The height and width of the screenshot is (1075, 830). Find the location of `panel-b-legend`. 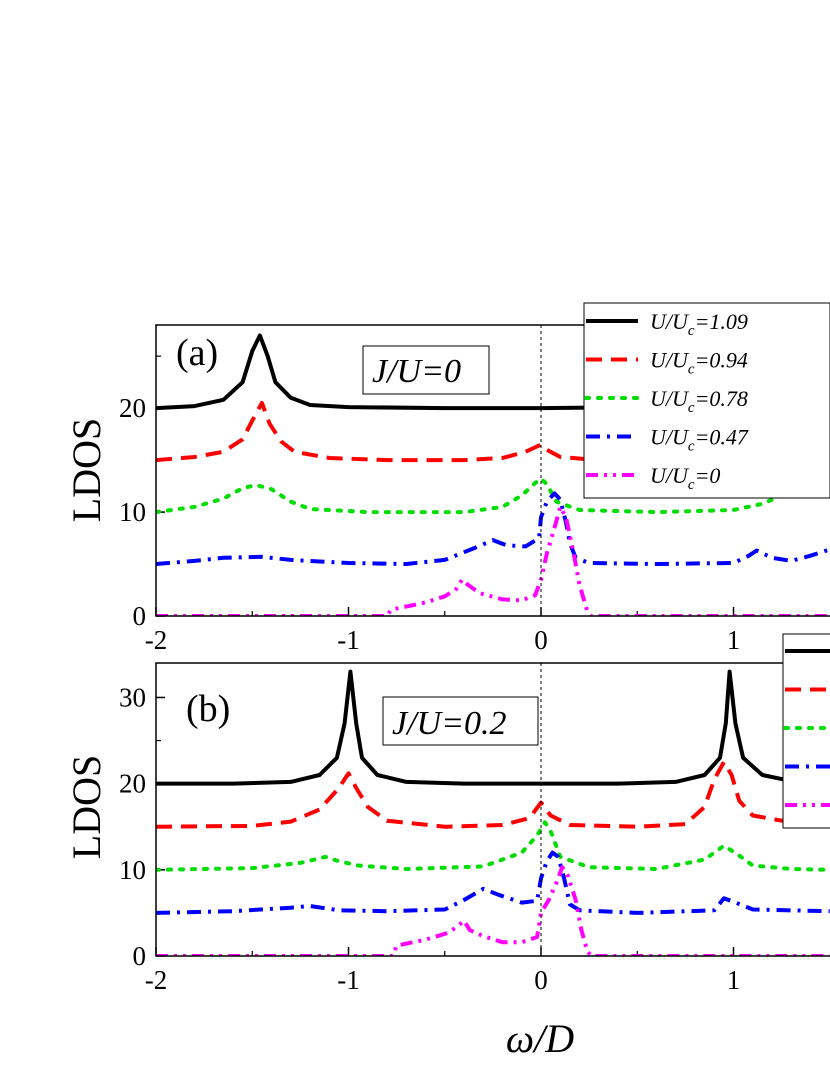

panel-b-legend is located at coordinates (806, 731).